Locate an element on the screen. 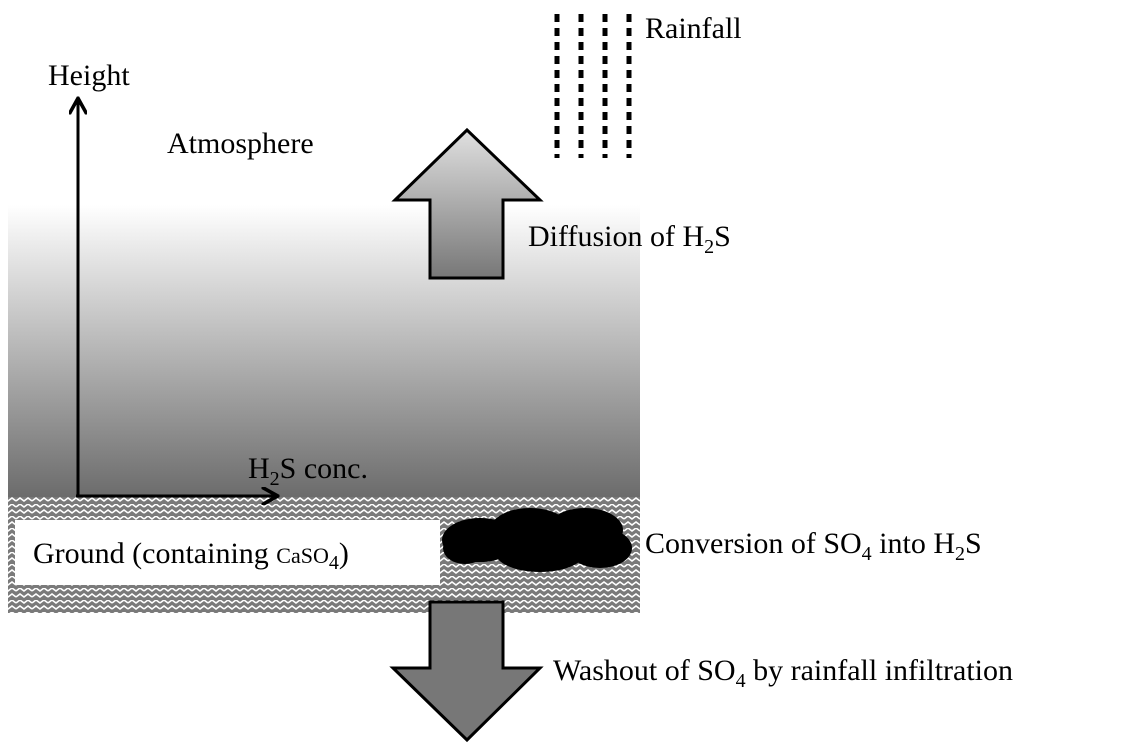  washout-arrow is located at coordinates (466, 671).